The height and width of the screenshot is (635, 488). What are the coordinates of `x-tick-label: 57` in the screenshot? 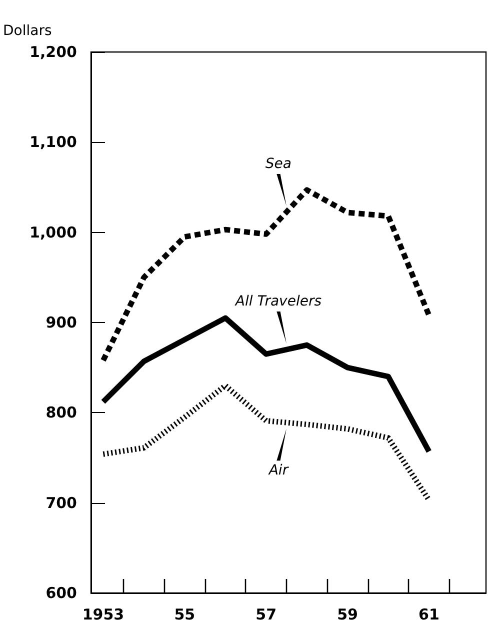 It's located at (266, 615).